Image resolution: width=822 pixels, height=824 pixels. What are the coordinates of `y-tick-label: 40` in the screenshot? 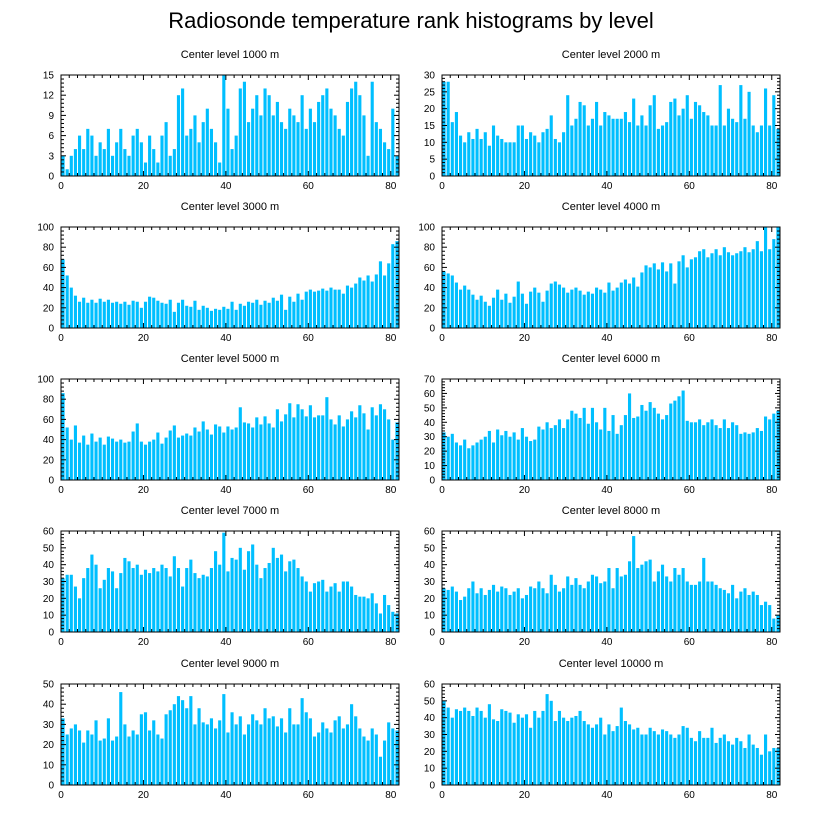 It's located at (430, 565).